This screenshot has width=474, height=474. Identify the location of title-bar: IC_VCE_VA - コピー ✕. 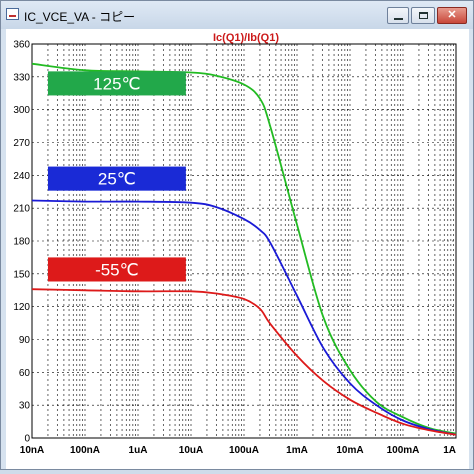
(237, 15).